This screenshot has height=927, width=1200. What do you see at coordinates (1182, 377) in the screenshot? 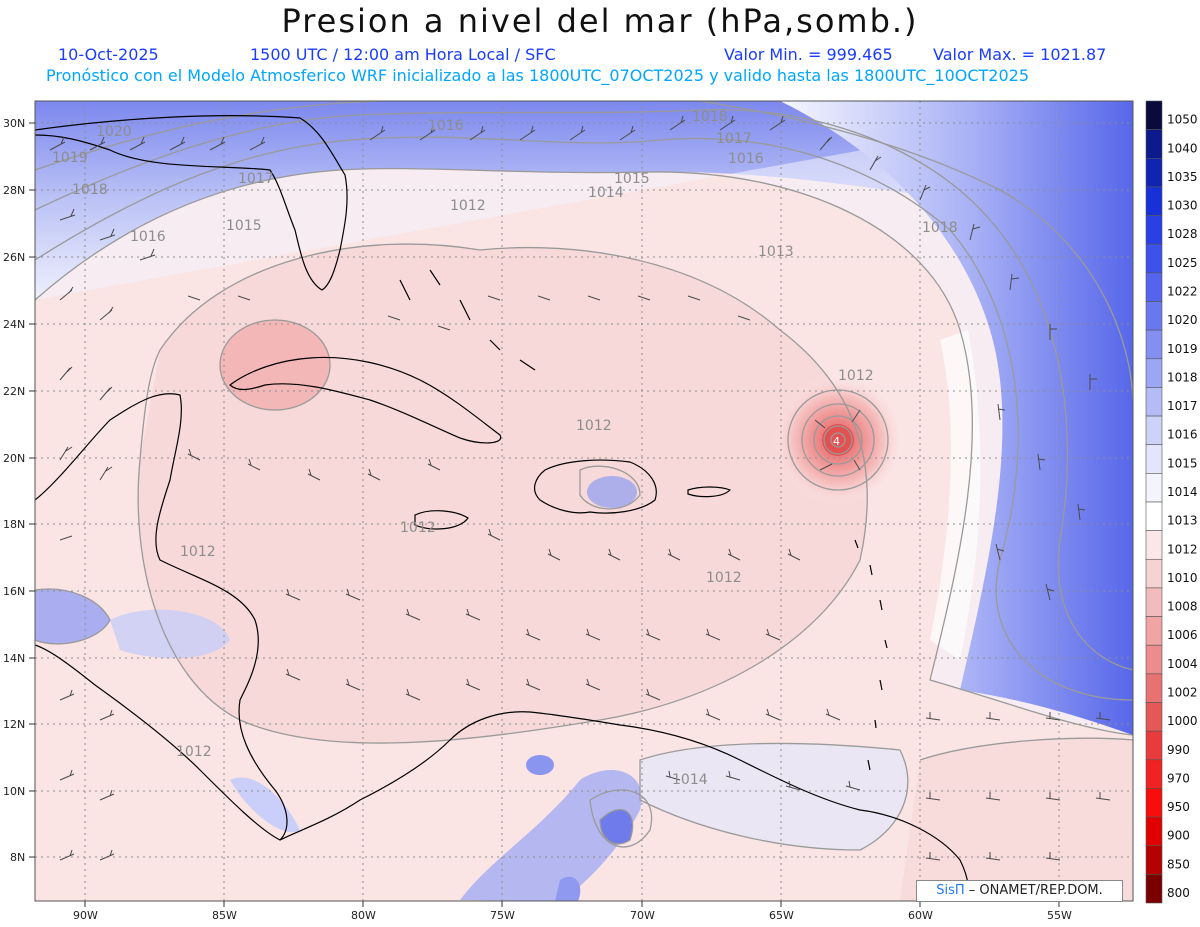
I see `colorbar-label: 1018` at bounding box center [1182, 377].